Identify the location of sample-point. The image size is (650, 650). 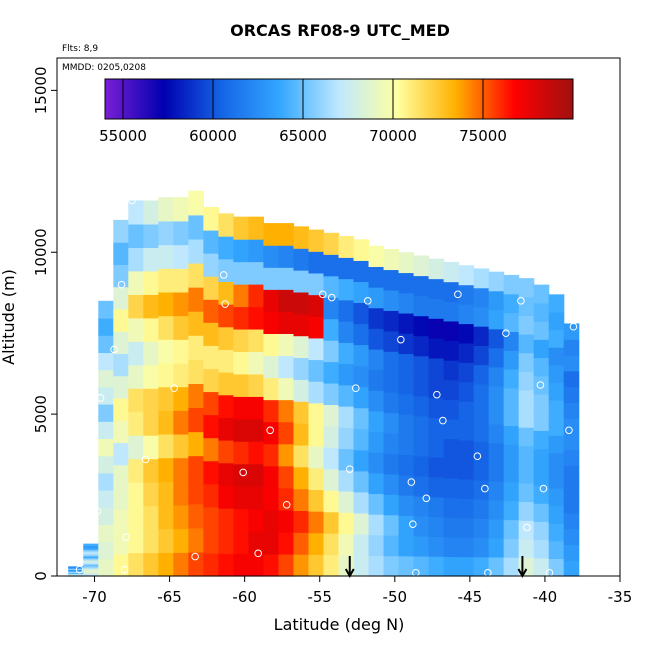
(458, 294).